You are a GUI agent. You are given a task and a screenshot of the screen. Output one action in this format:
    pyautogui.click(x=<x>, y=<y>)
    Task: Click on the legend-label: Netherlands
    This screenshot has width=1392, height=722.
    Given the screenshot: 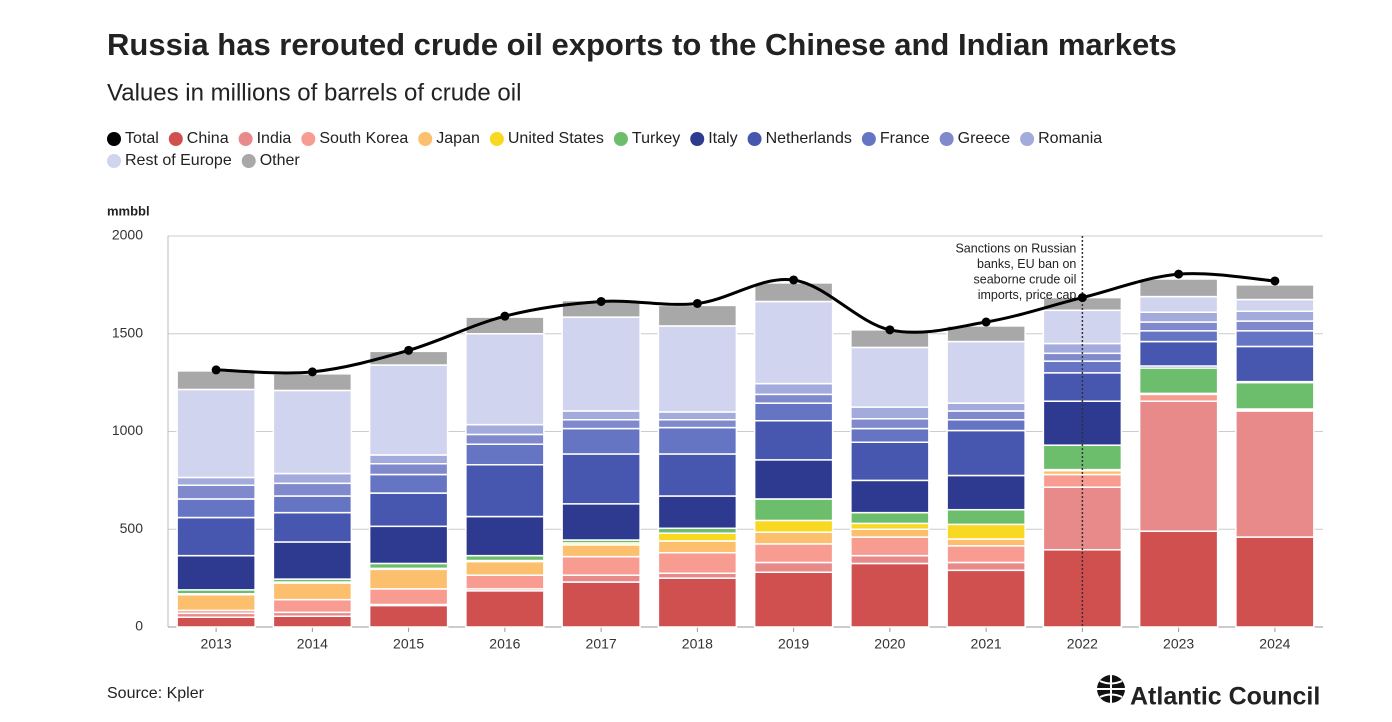 What is the action you would take?
    pyautogui.click(x=809, y=138)
    